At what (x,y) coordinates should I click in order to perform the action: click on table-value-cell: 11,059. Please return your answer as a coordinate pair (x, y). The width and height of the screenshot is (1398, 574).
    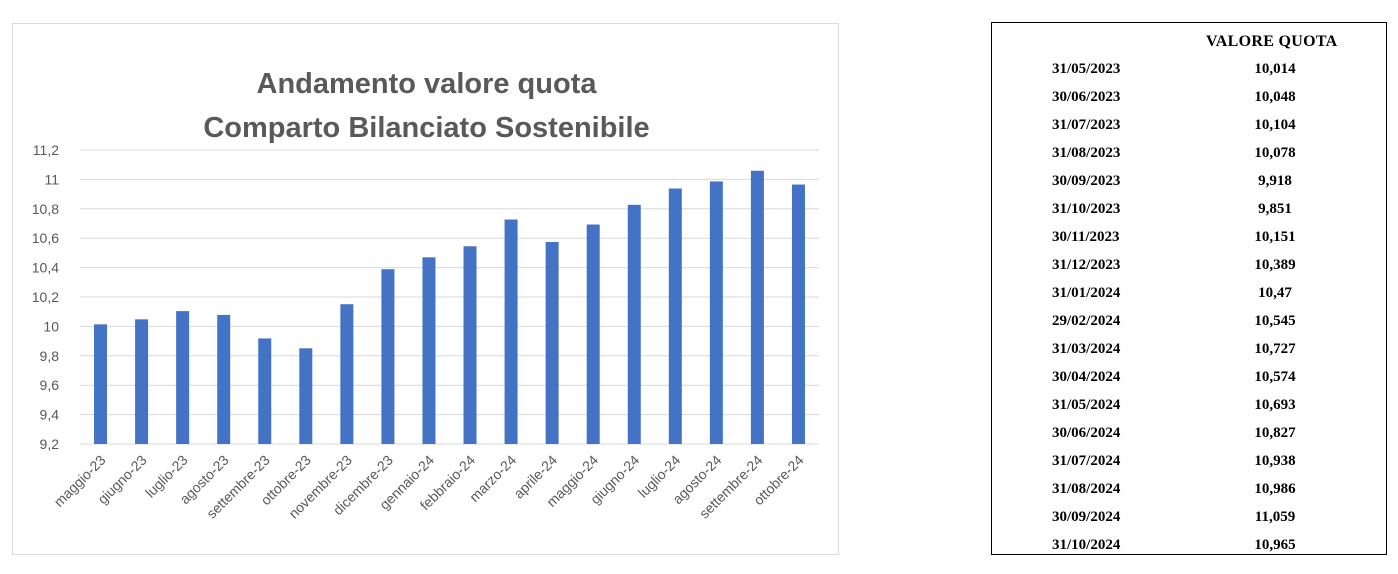
    Looking at the image, I should click on (1275, 517).